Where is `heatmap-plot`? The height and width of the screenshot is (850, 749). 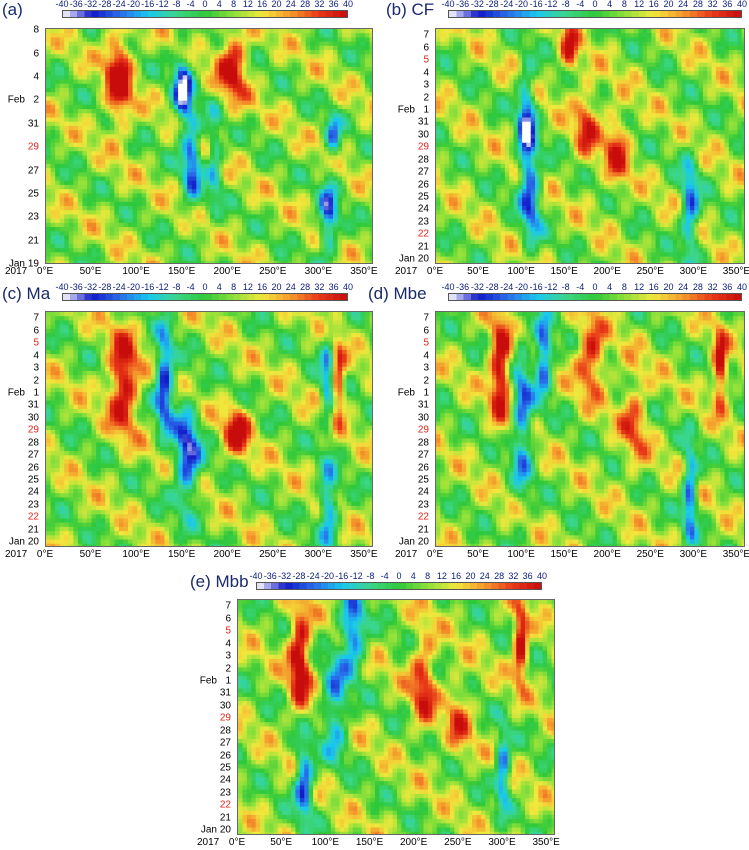 heatmap-plot is located at coordinates (590, 146).